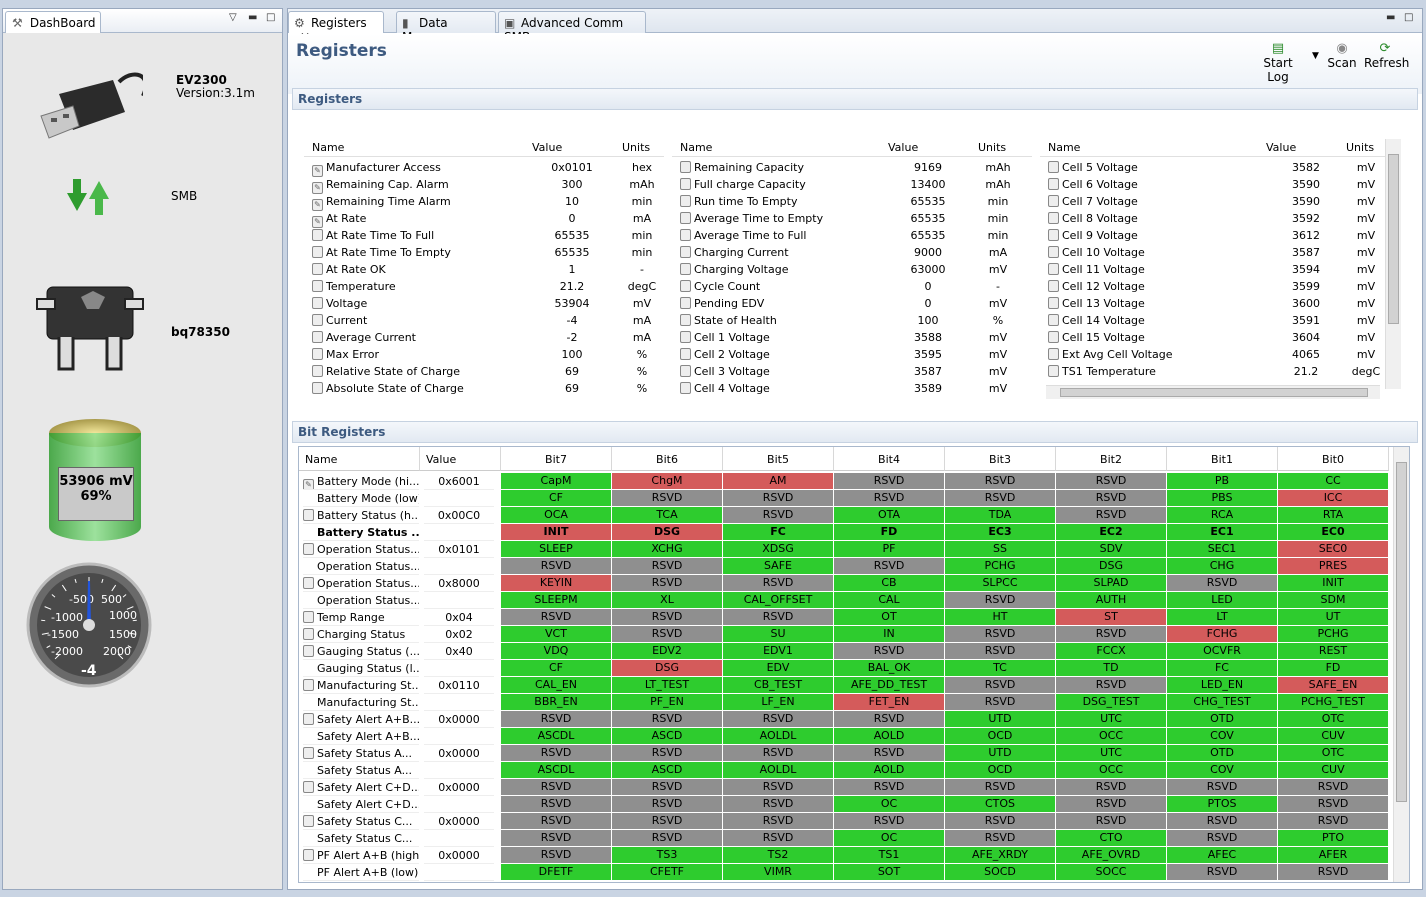 This screenshot has width=1426, height=897. What do you see at coordinates (852, 321) in the screenshot?
I see `register-row: State of Health 100%` at bounding box center [852, 321].